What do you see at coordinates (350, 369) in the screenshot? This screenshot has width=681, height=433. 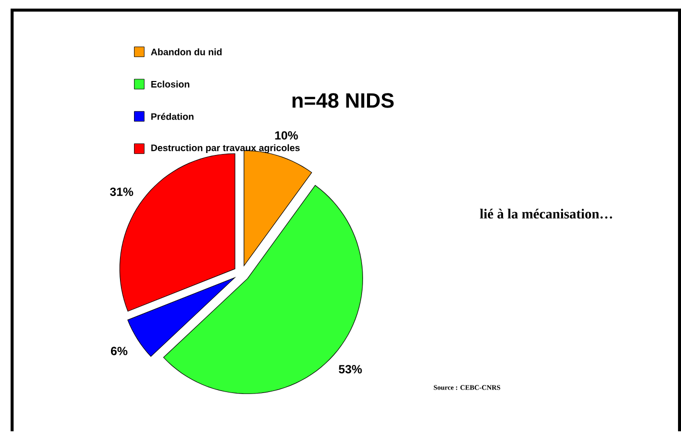 I see `data-label: 53%` at bounding box center [350, 369].